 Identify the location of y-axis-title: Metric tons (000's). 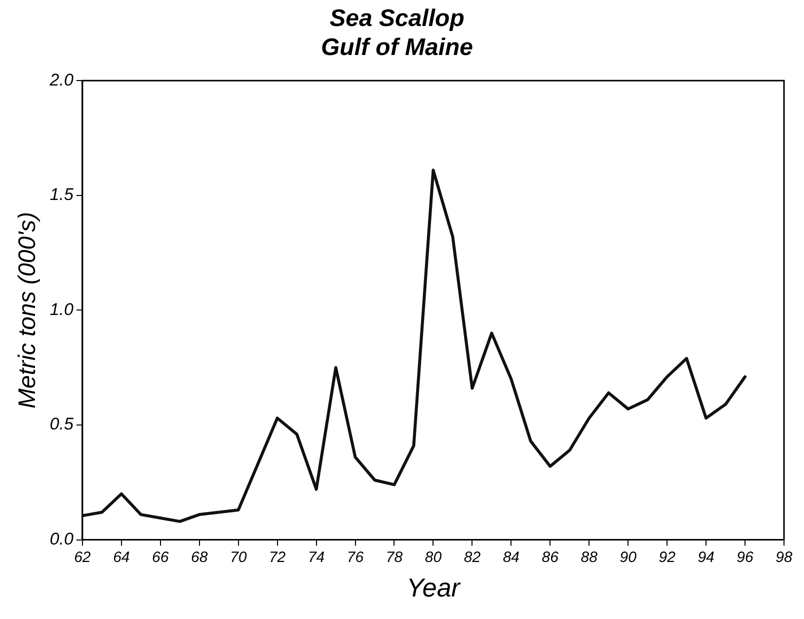
(28, 310).